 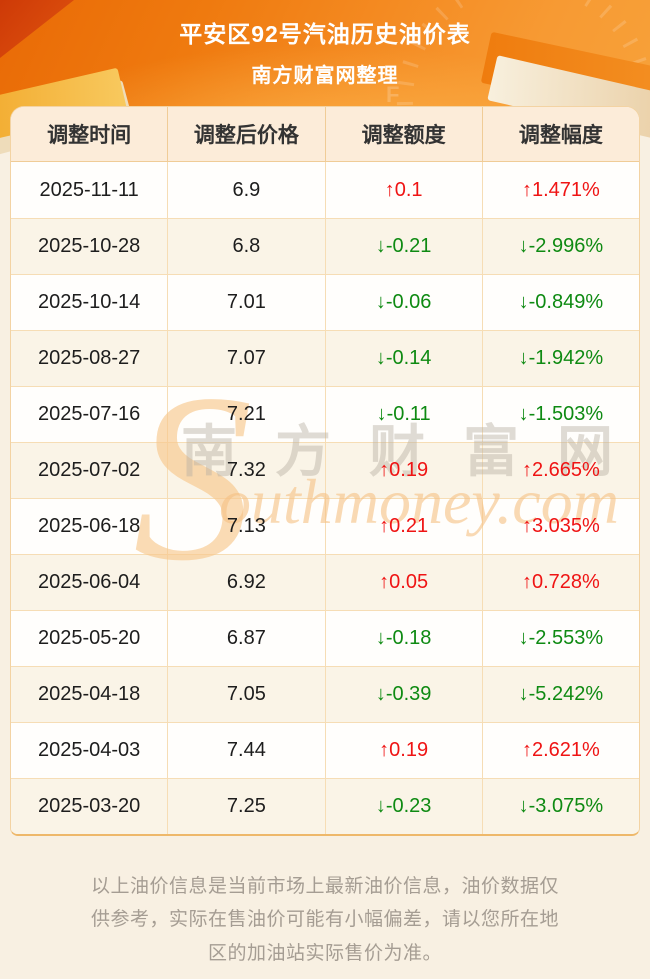 I want to click on cell-change-pct: ↓-1.503%, so click(x=561, y=414).